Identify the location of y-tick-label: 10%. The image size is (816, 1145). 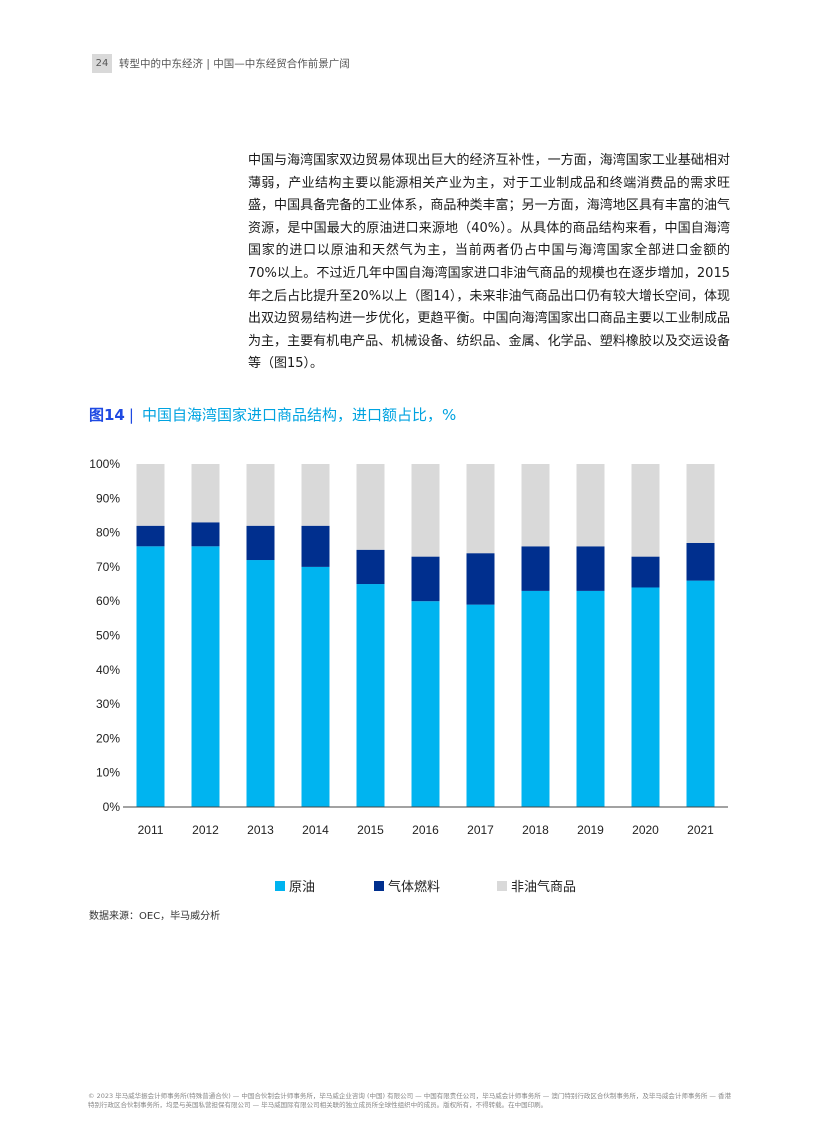
(108, 773).